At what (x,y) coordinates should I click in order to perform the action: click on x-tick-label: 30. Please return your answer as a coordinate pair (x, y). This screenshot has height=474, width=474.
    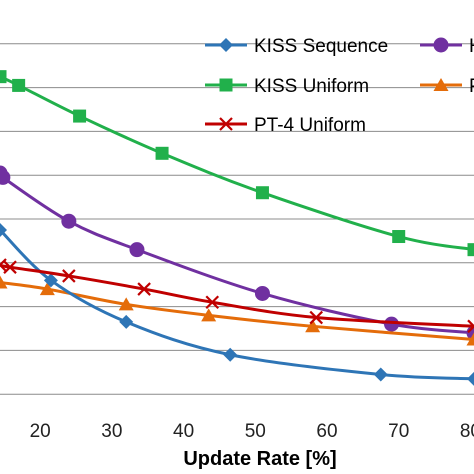
    Looking at the image, I should click on (111, 431).